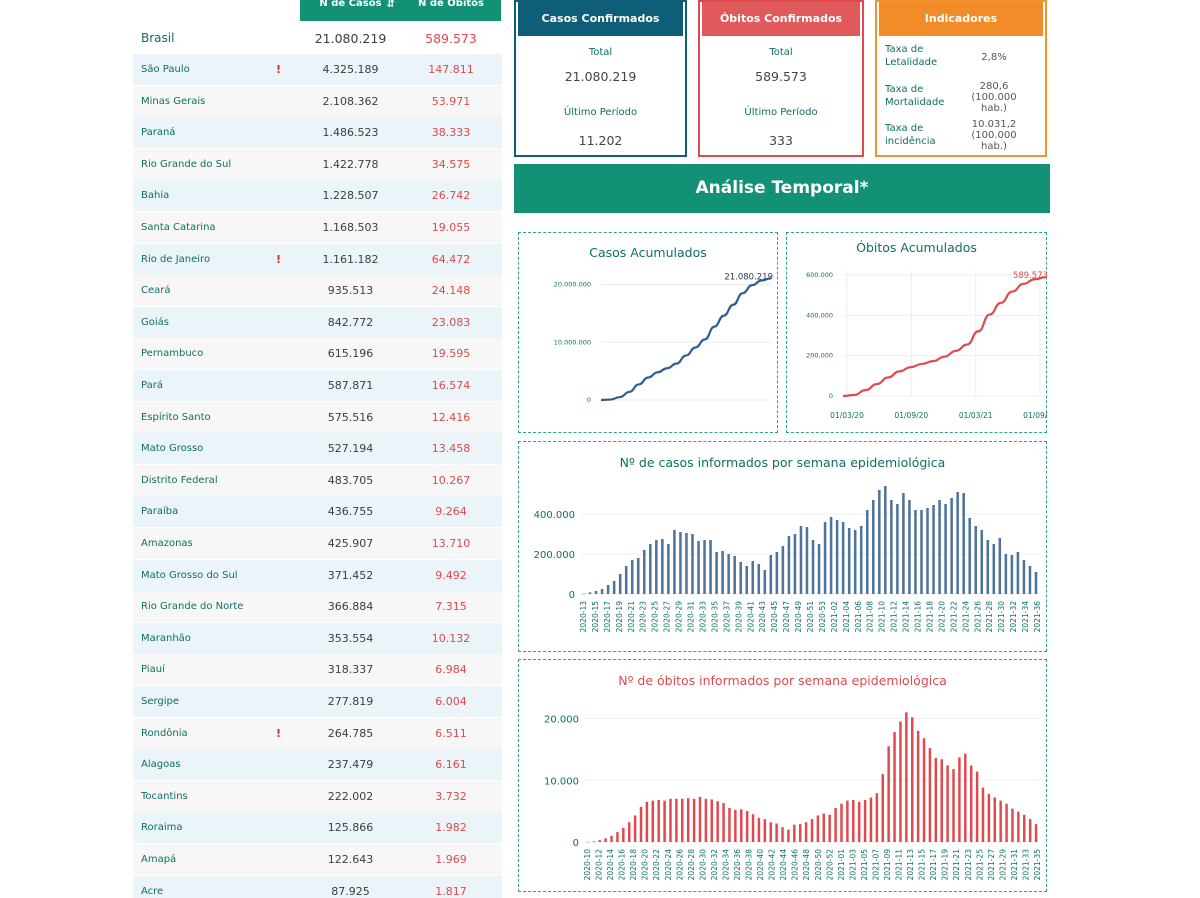 The height and width of the screenshot is (898, 1200). I want to click on state-deaths: 16.574, so click(451, 385).